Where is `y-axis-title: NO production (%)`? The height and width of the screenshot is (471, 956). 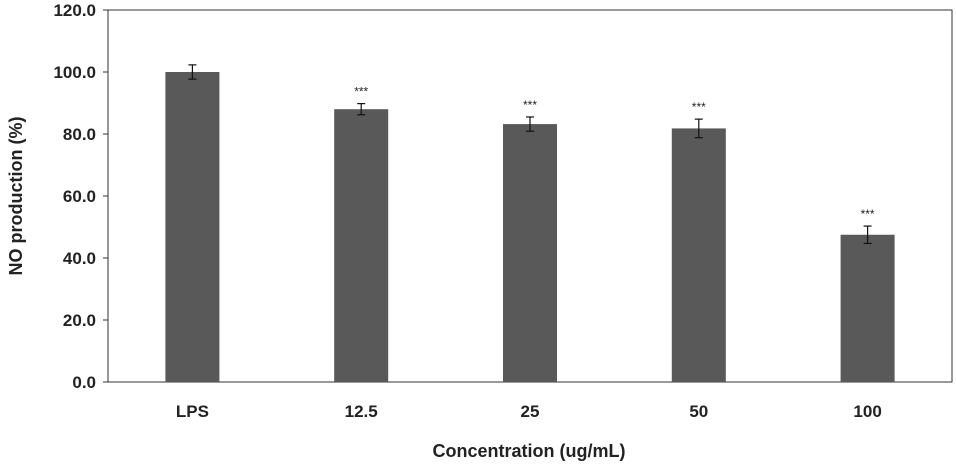
y-axis-title: NO production (%) is located at coordinates (16, 196).